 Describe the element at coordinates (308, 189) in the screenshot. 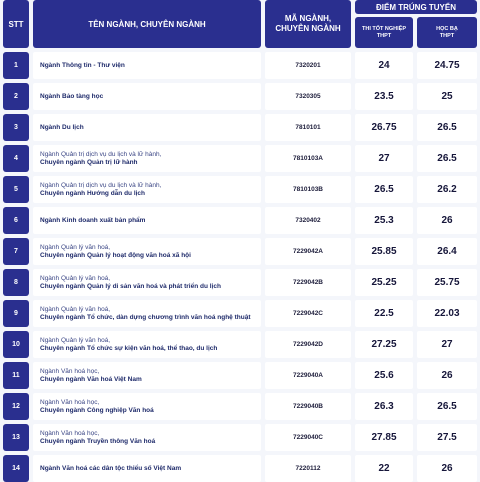

I see `row-program-code: 7810103B` at that location.